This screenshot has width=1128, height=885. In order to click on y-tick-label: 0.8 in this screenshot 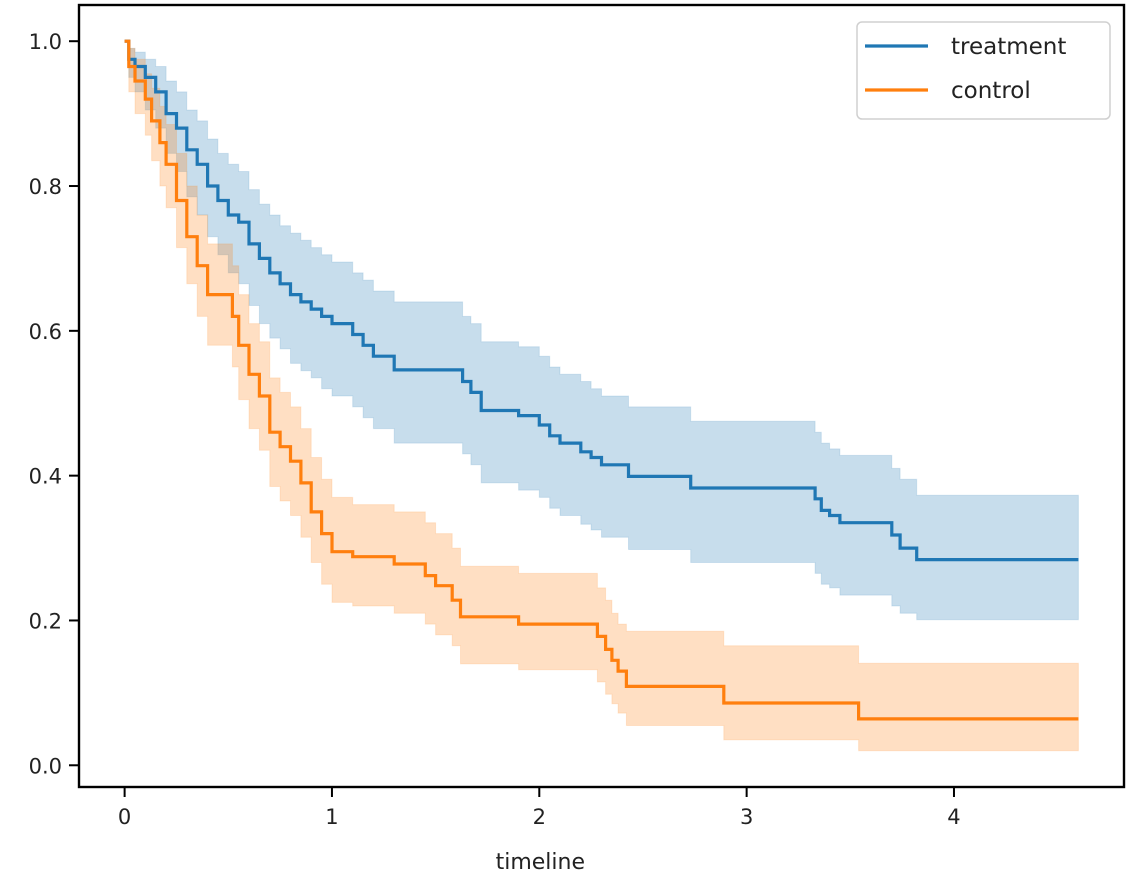, I will do `click(45, 187)`.